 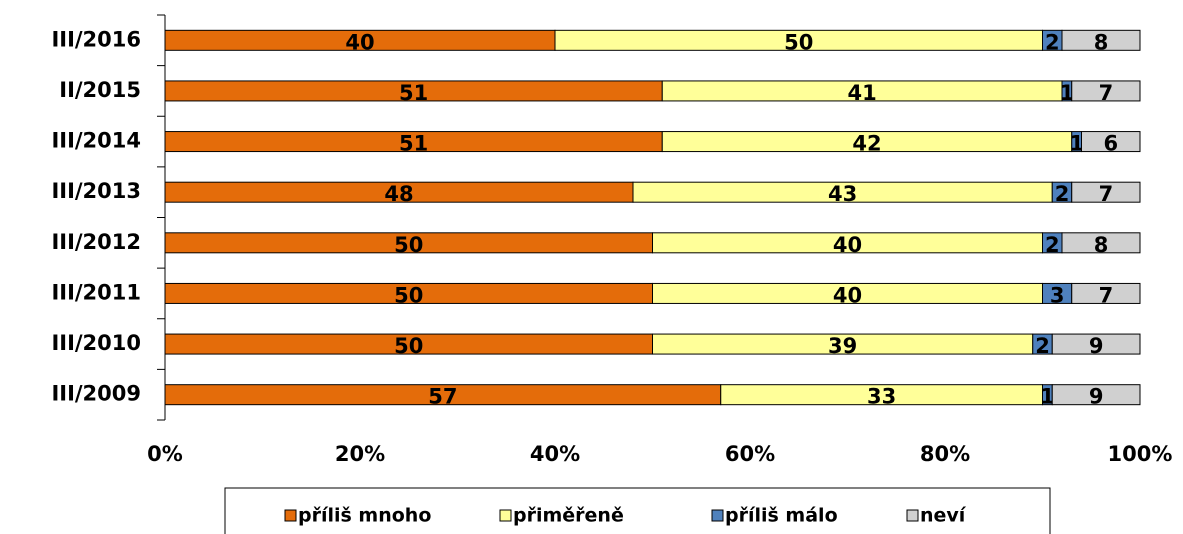 I want to click on data-label: 41, so click(x=862, y=93).